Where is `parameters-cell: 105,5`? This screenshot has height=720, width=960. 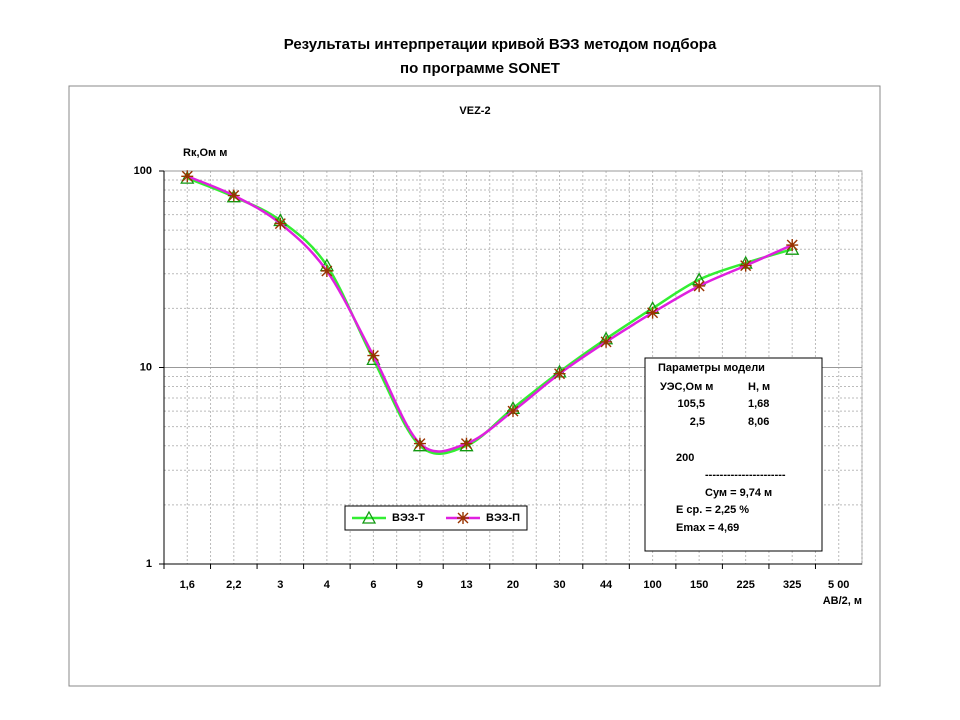
parameters-cell: 105,5 is located at coordinates (691, 404).